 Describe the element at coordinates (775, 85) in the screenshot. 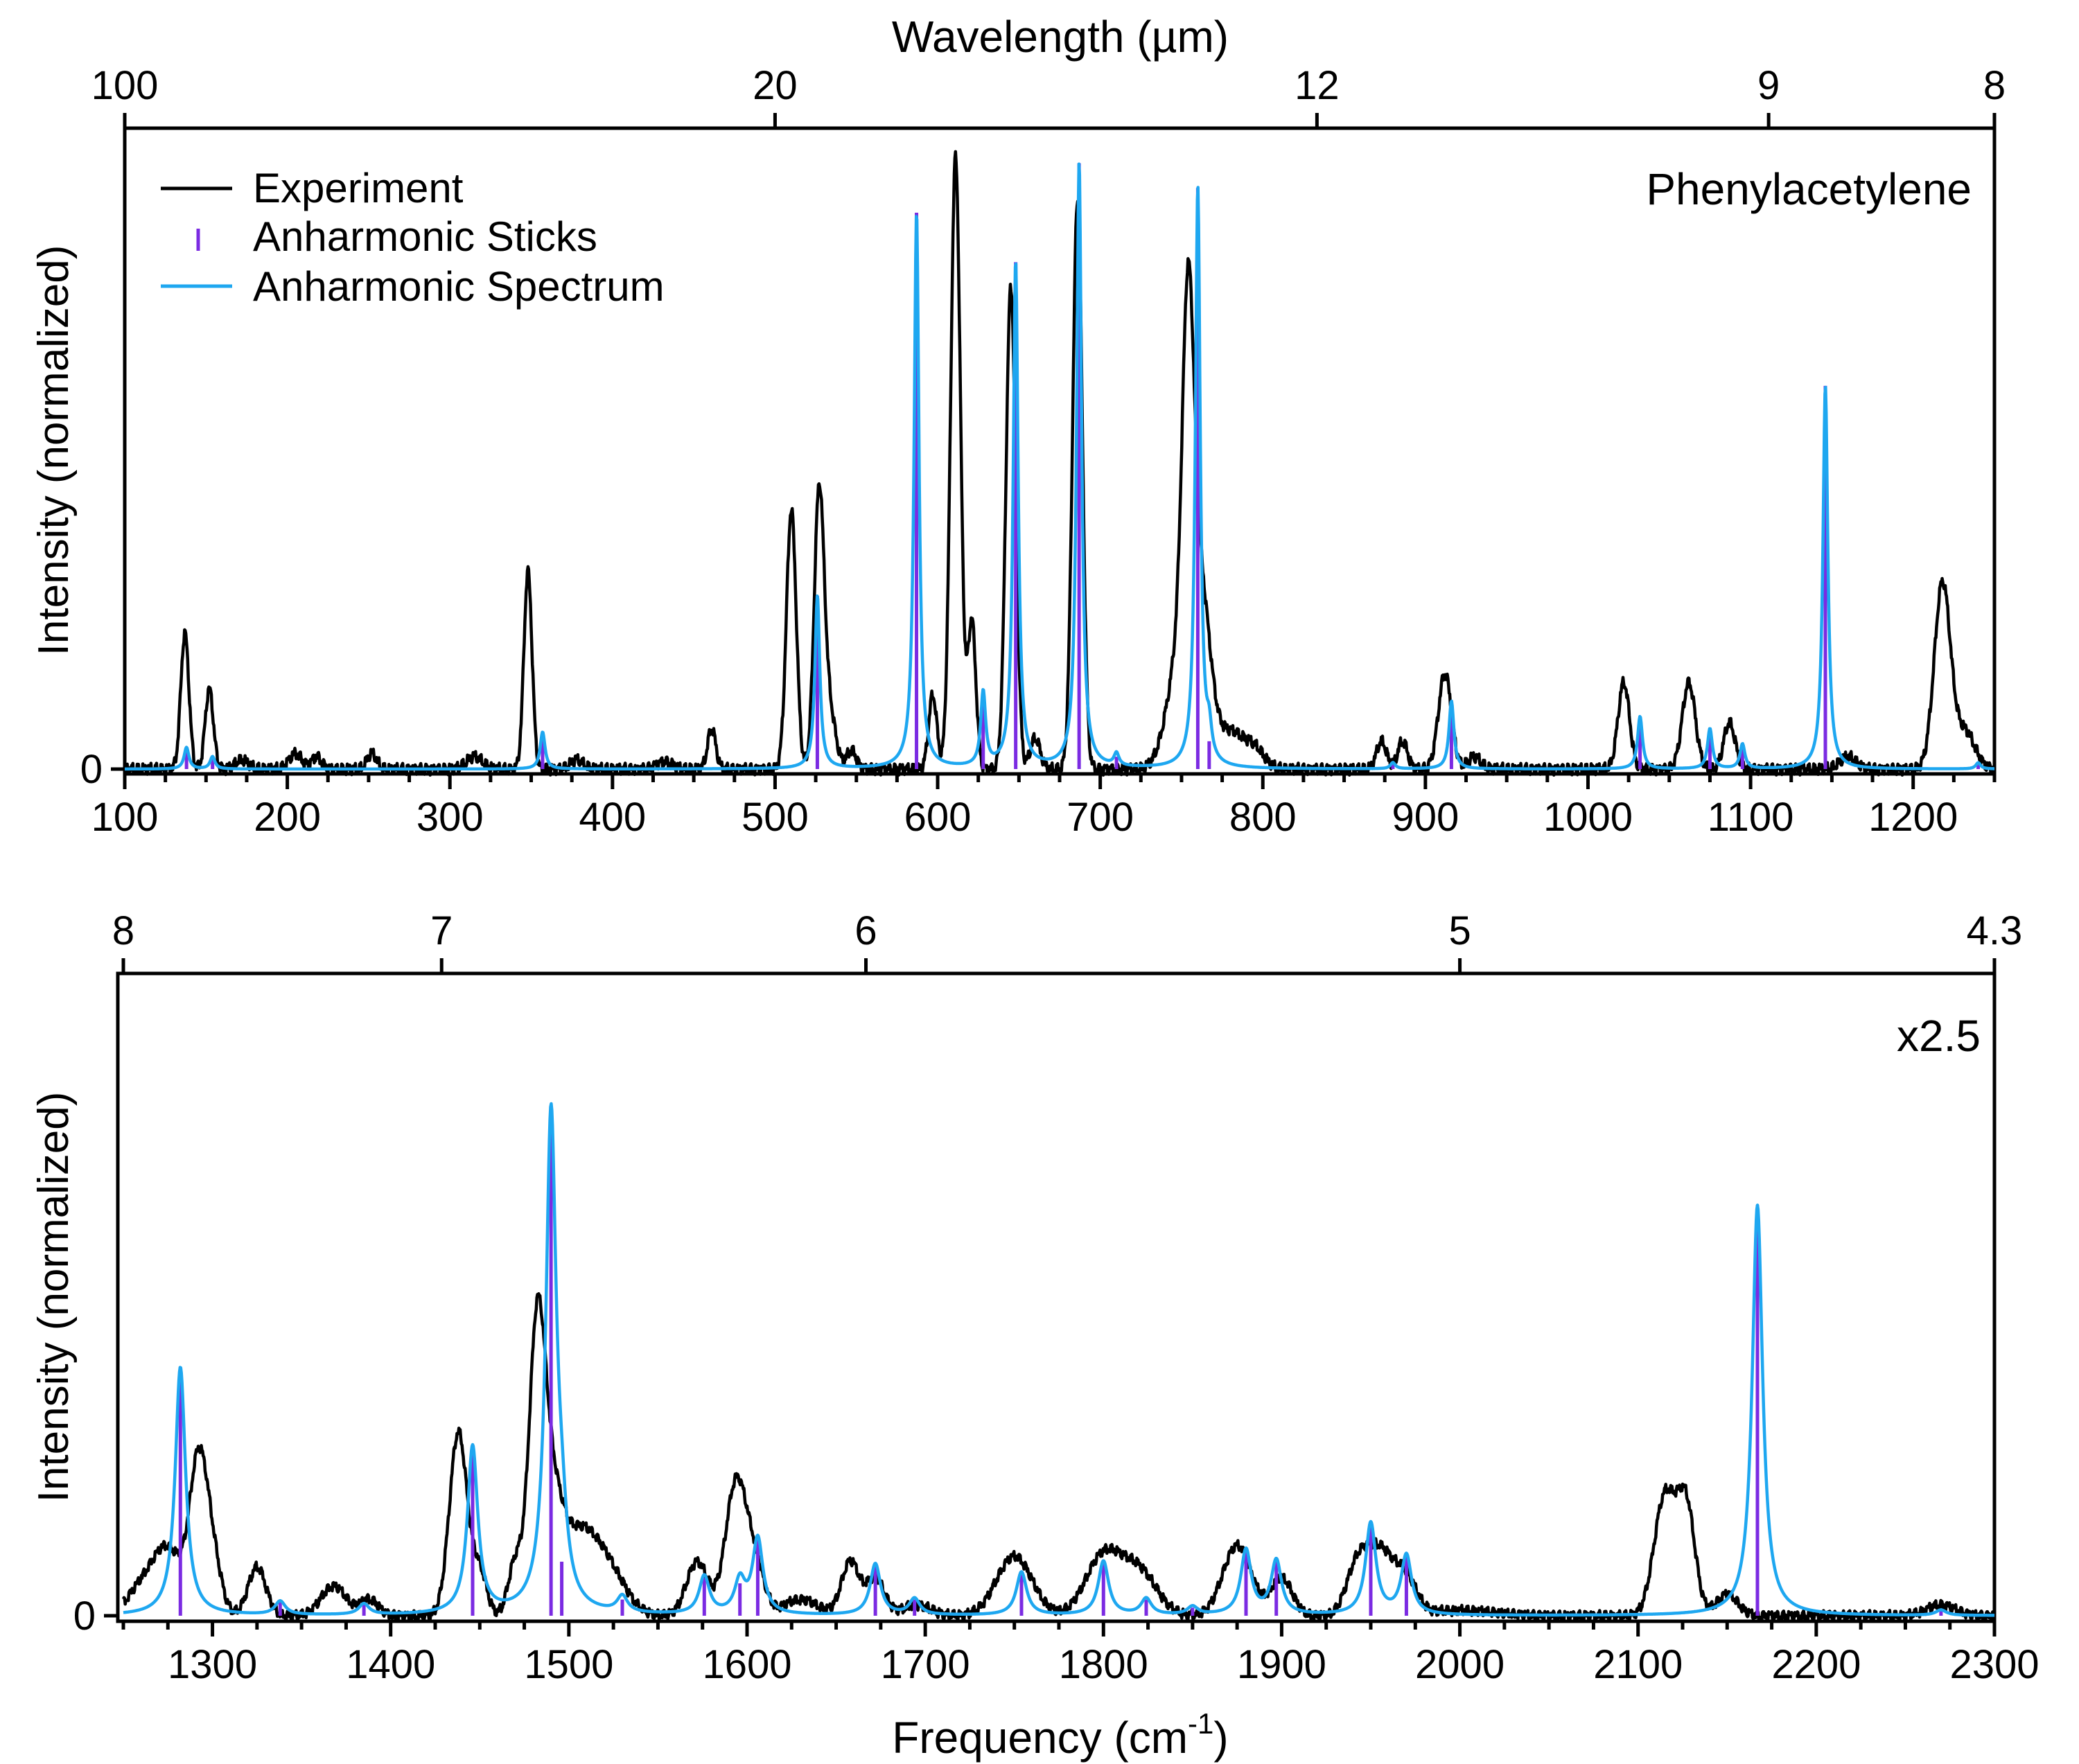

I see `top-wavelength-label-20: 20` at that location.